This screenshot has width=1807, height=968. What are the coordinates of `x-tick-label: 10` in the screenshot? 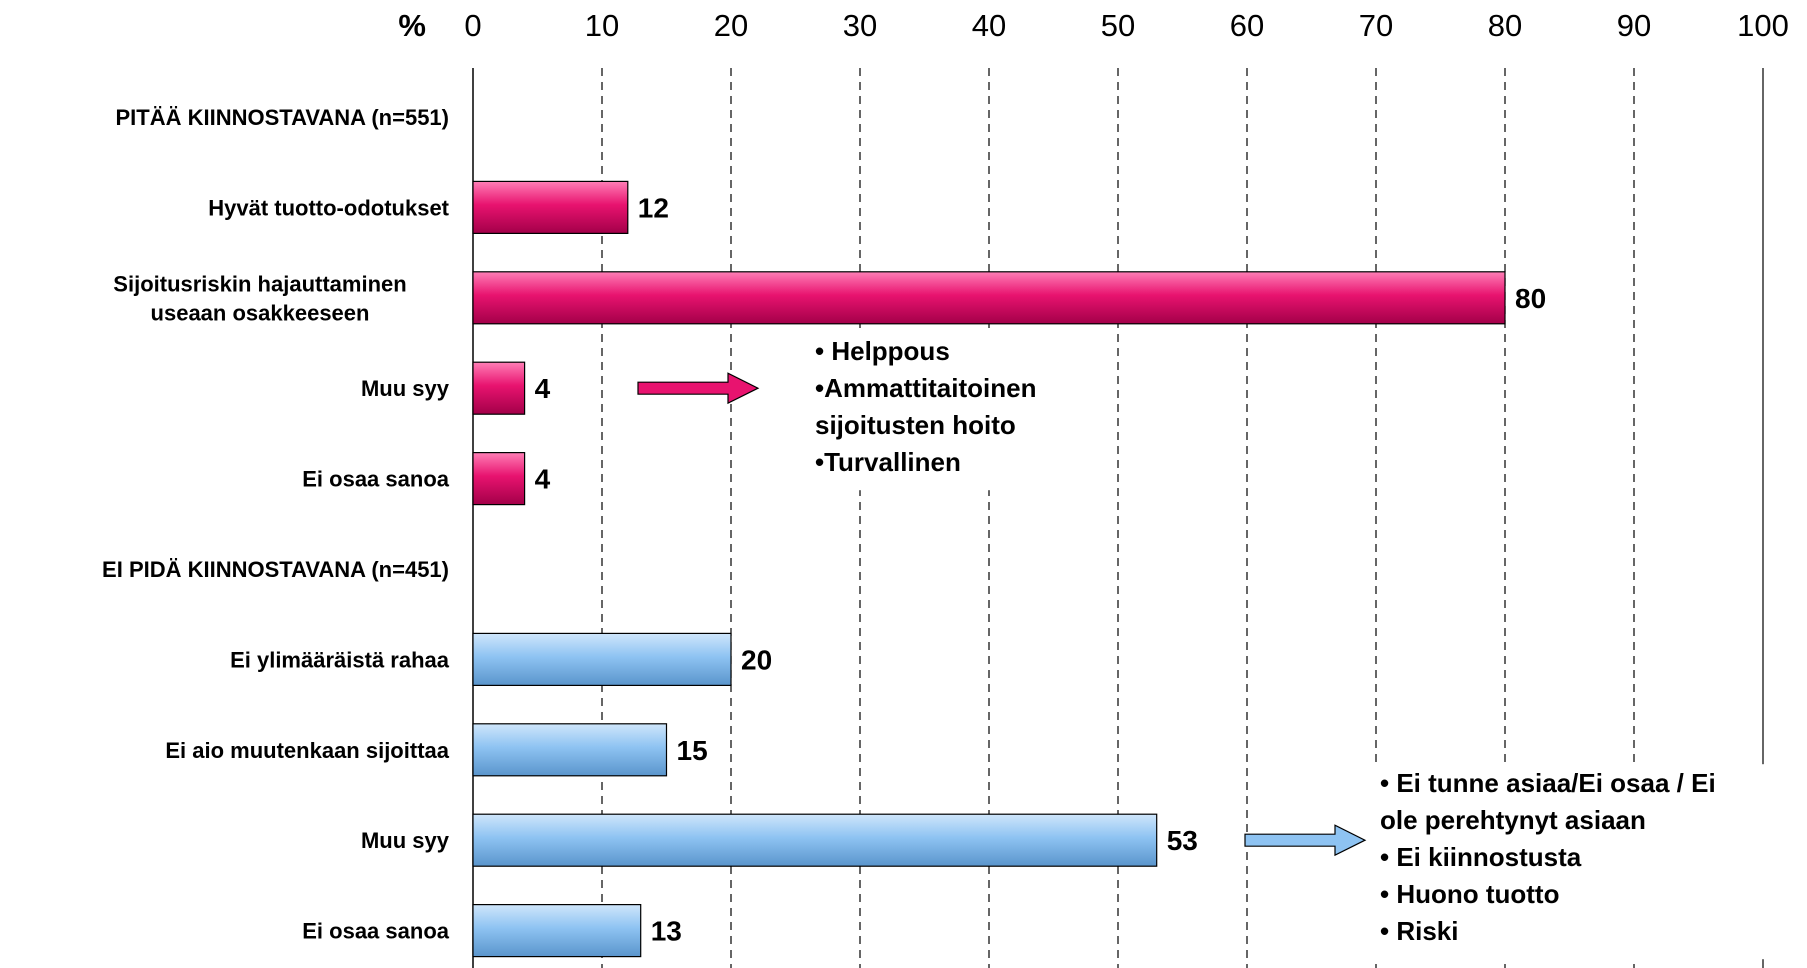 It's located at (602, 25).